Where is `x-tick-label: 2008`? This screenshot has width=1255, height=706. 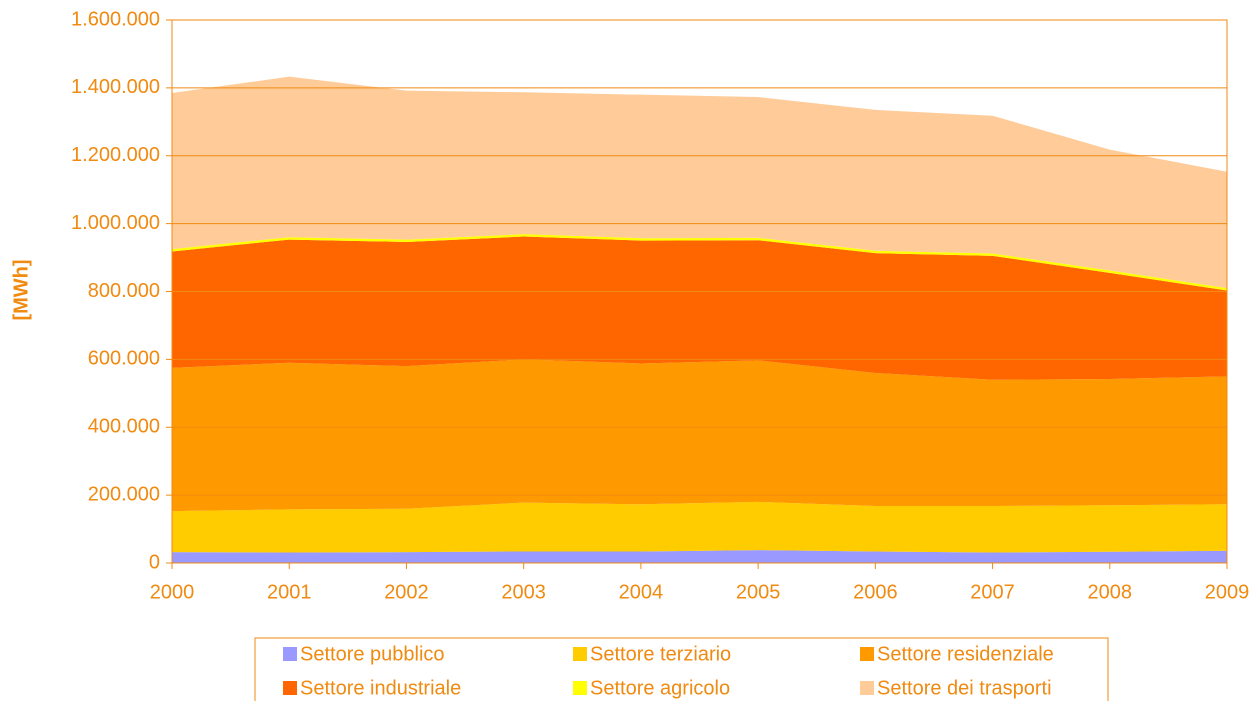 x-tick-label: 2008 is located at coordinates (1110, 592).